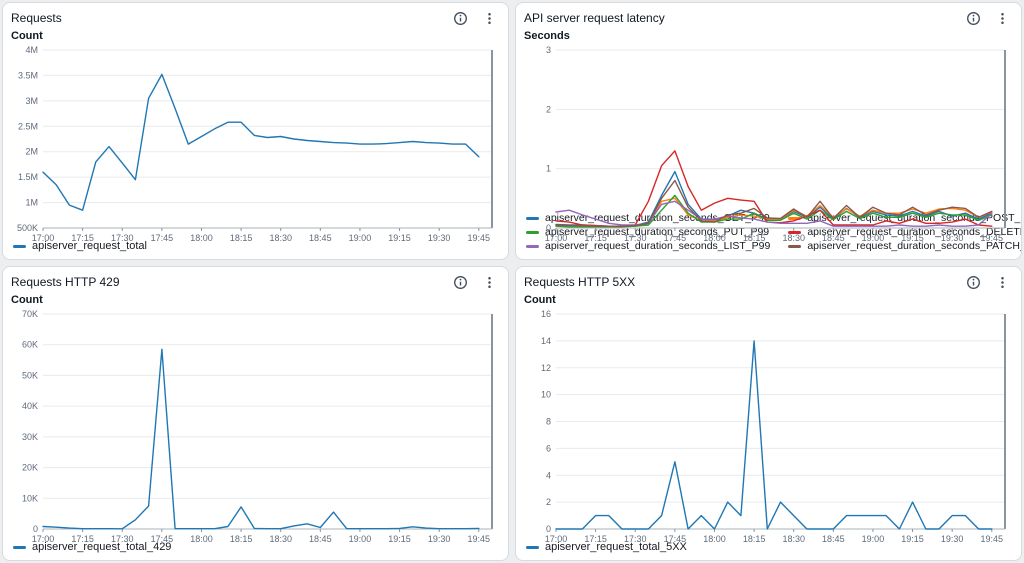 The image size is (1024, 563). Describe the element at coordinates (774, 435) in the screenshot. I see `series-line-apiserver_request_total_5XX` at that location.